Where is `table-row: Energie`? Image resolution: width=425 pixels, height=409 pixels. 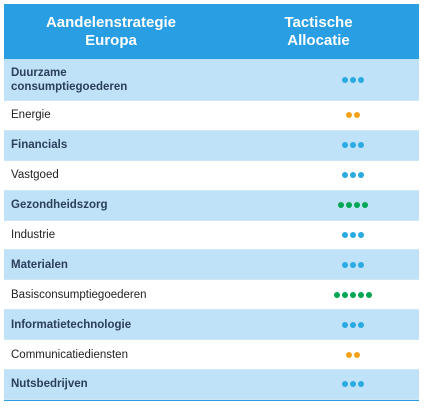 table-row: Energie is located at coordinates (211, 116).